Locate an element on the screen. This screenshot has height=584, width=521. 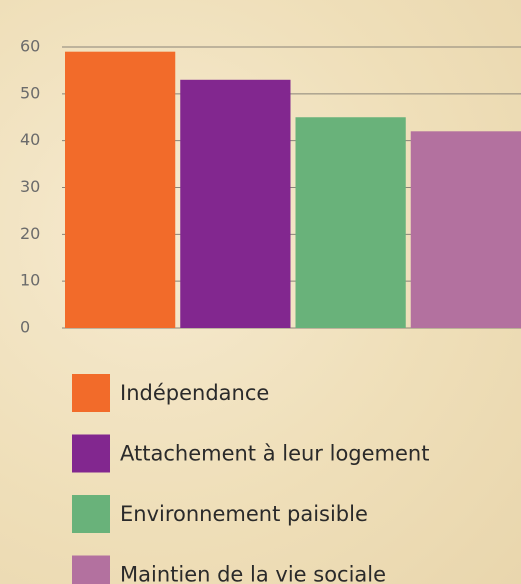
y-tick-label: 10 is located at coordinates (30, 280).